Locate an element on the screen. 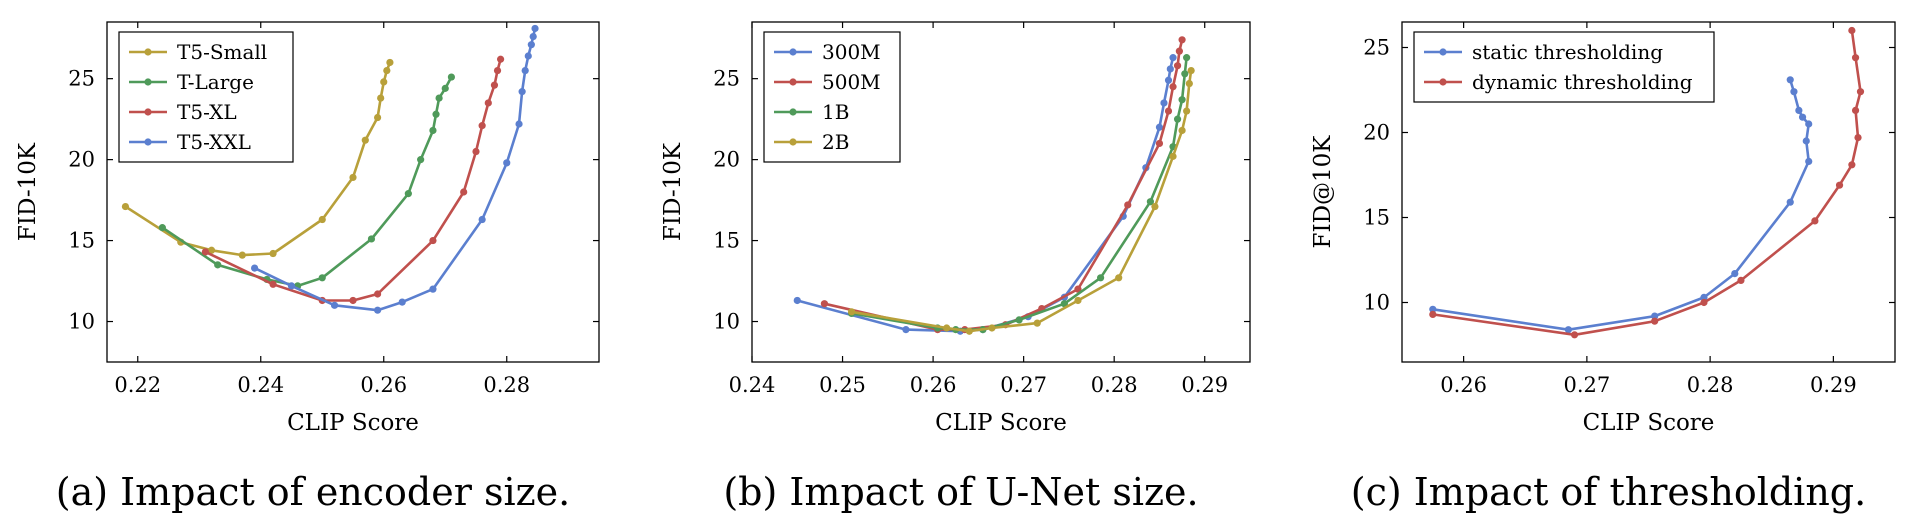  panel-caption: (a) Impact of encoder size. is located at coordinates (313, 492).